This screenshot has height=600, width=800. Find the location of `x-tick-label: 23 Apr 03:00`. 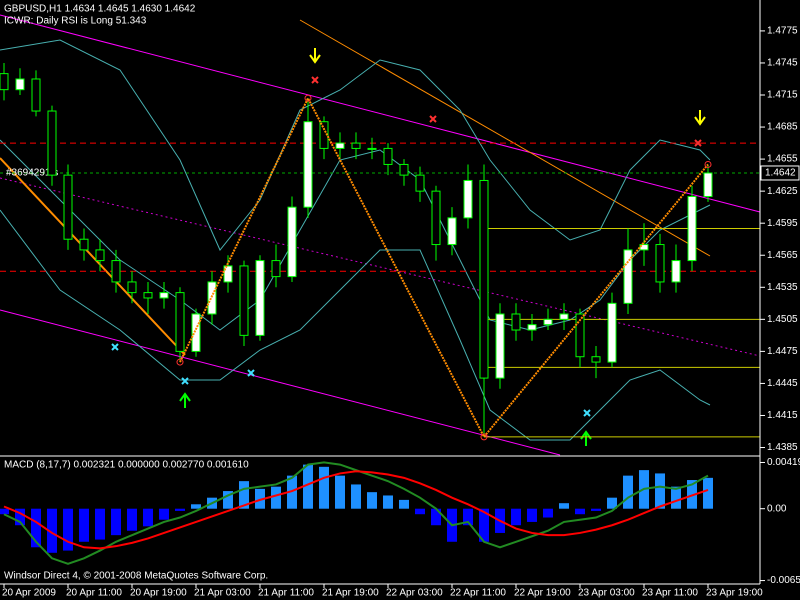

x-tick-label: 23 Apr 03:00 is located at coordinates (606, 593).